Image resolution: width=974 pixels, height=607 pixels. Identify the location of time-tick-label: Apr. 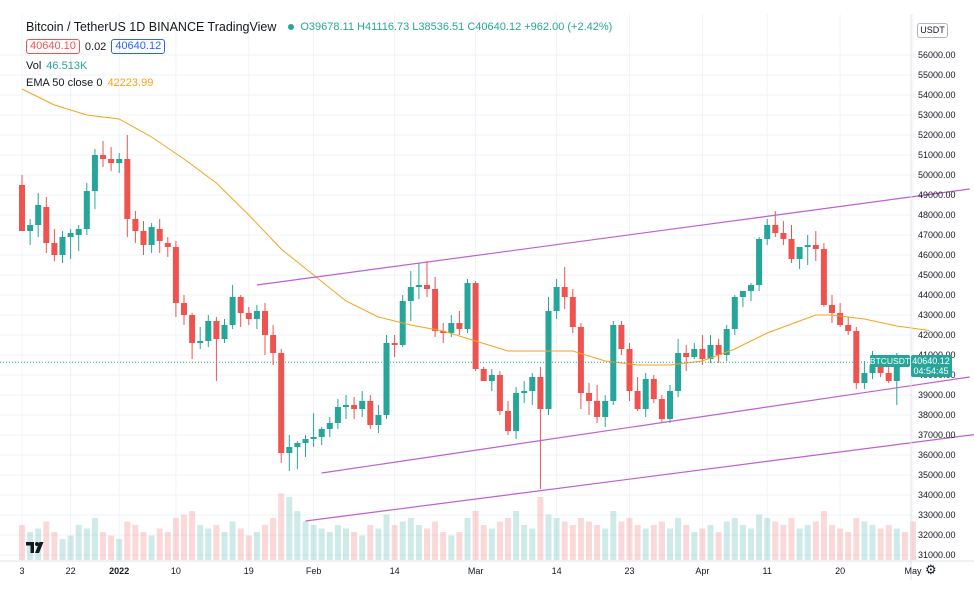
(702, 571).